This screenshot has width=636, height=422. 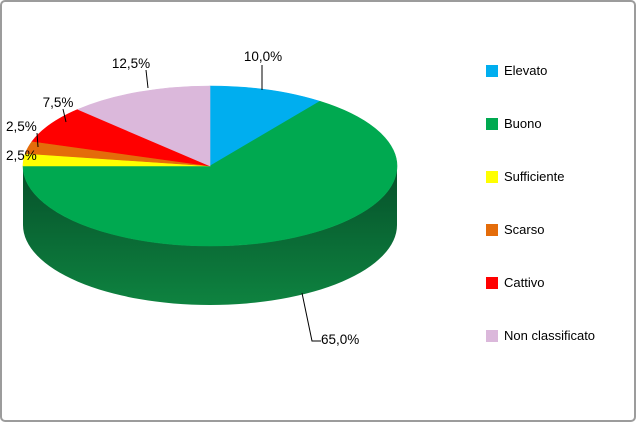 I want to click on legend-item-cattivo: Cattivo, so click(x=540, y=282).